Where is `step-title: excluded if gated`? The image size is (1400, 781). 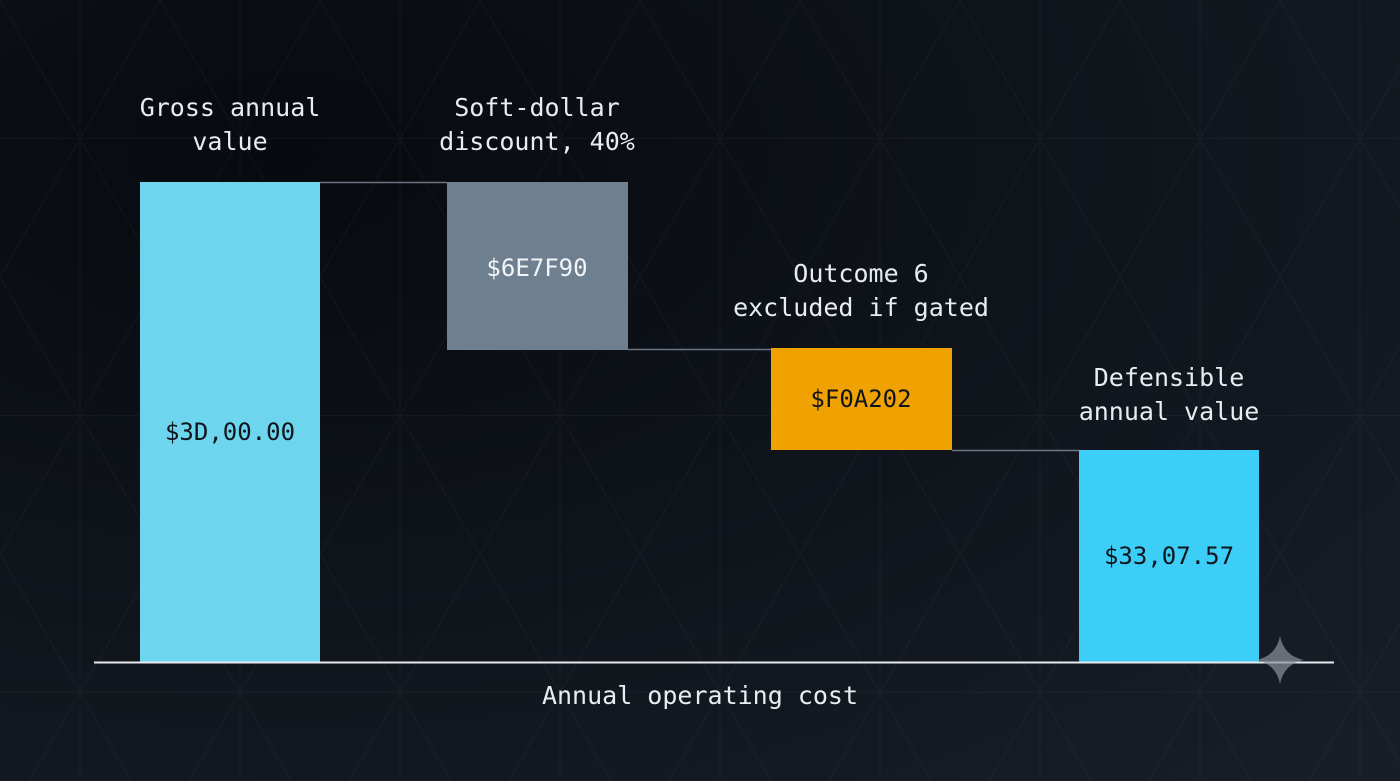 step-title: excluded if gated is located at coordinates (861, 307).